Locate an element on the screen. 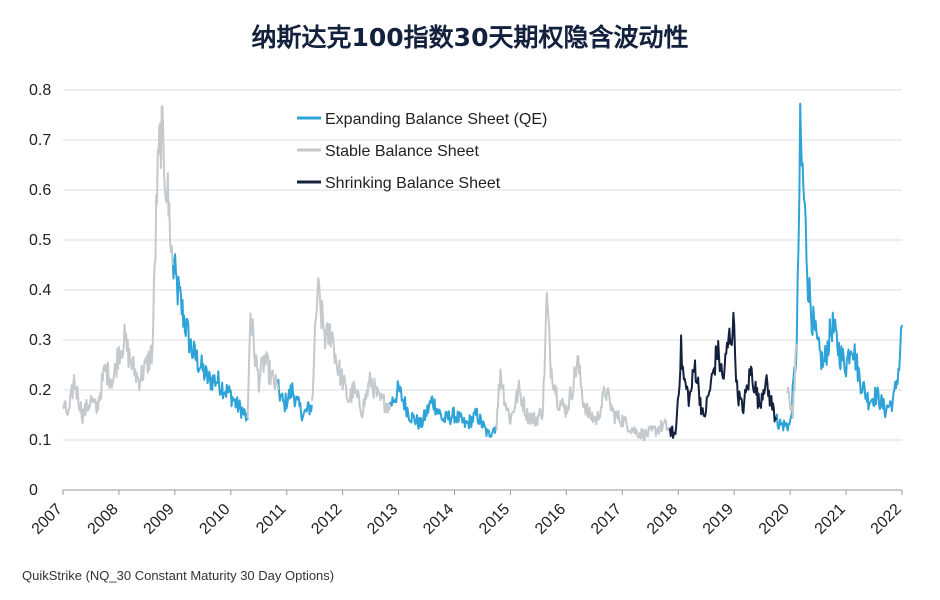 The height and width of the screenshot is (600, 940). y-tick-label: 0.3 is located at coordinates (40, 340).